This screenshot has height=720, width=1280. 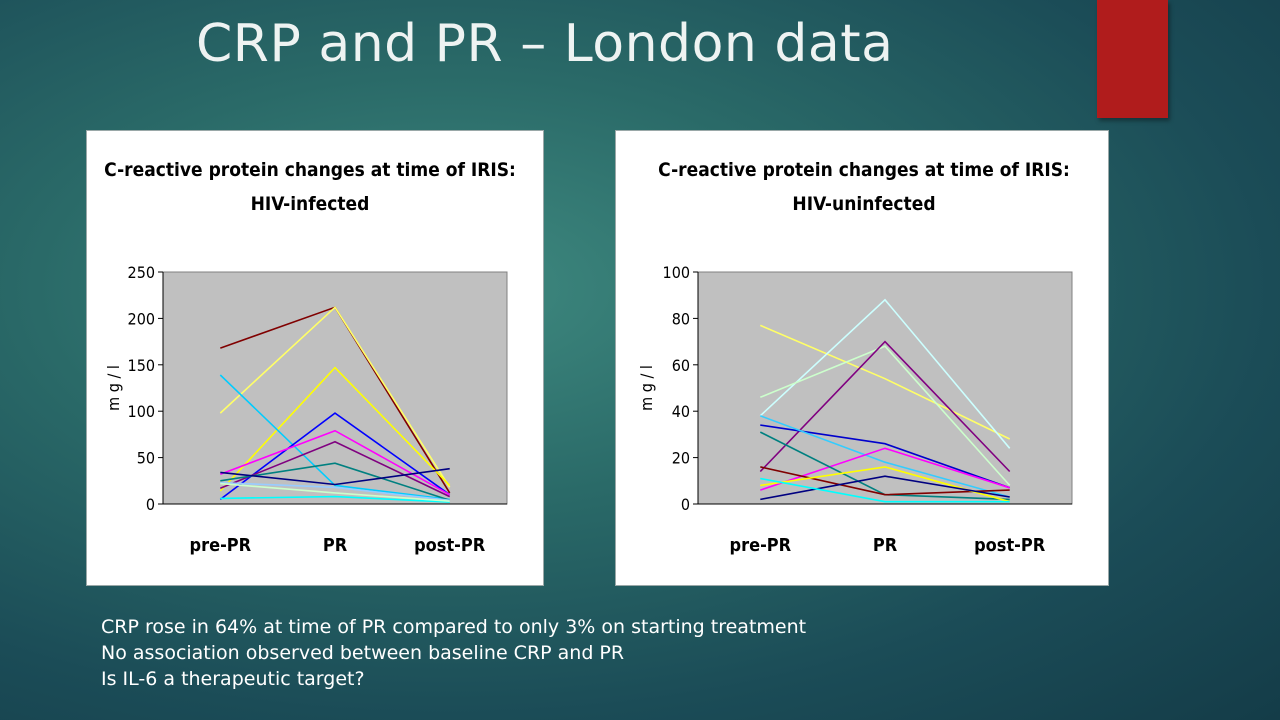 What do you see at coordinates (310, 204) in the screenshot?
I see `chart-subtitle: HIV-infected` at bounding box center [310, 204].